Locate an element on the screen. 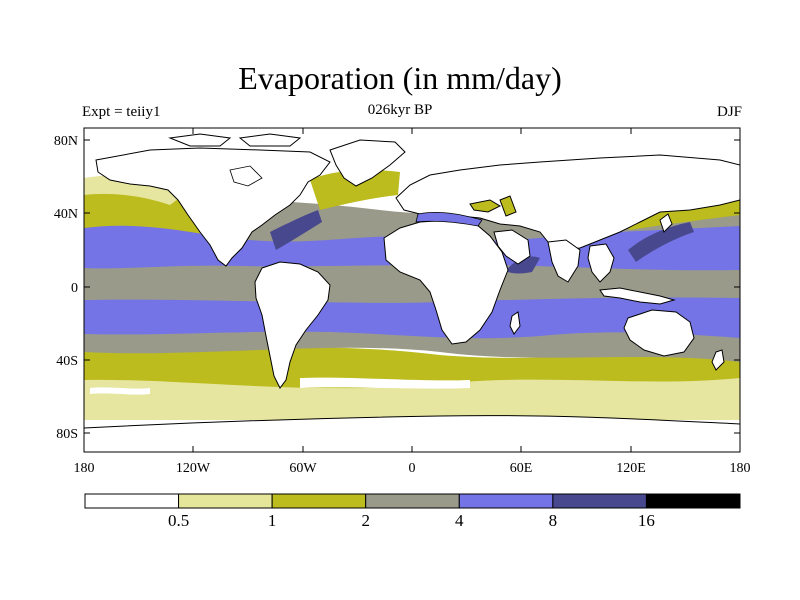 The image size is (800, 600). y-tick-label: 80N is located at coordinates (66, 141).